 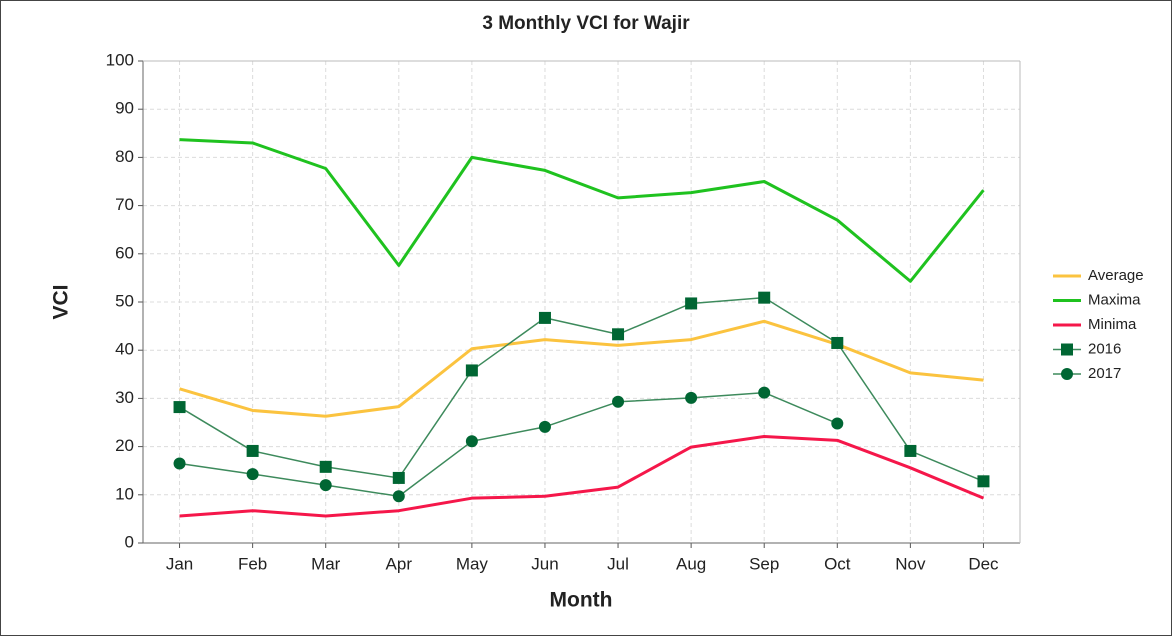 What do you see at coordinates (124, 204) in the screenshot?
I see `y-tick-label: 70` at bounding box center [124, 204].